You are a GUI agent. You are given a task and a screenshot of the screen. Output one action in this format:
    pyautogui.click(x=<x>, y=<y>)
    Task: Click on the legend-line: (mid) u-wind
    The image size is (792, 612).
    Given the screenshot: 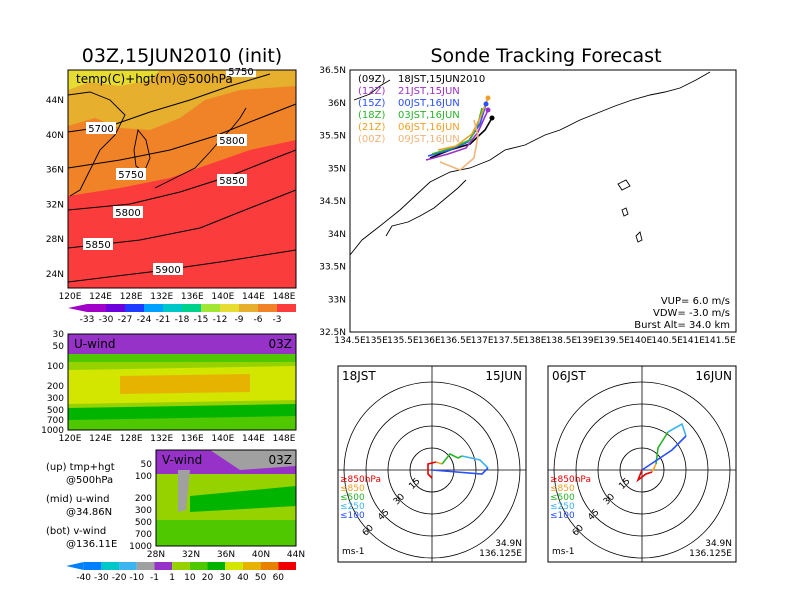 What is the action you would take?
    pyautogui.click(x=77, y=499)
    